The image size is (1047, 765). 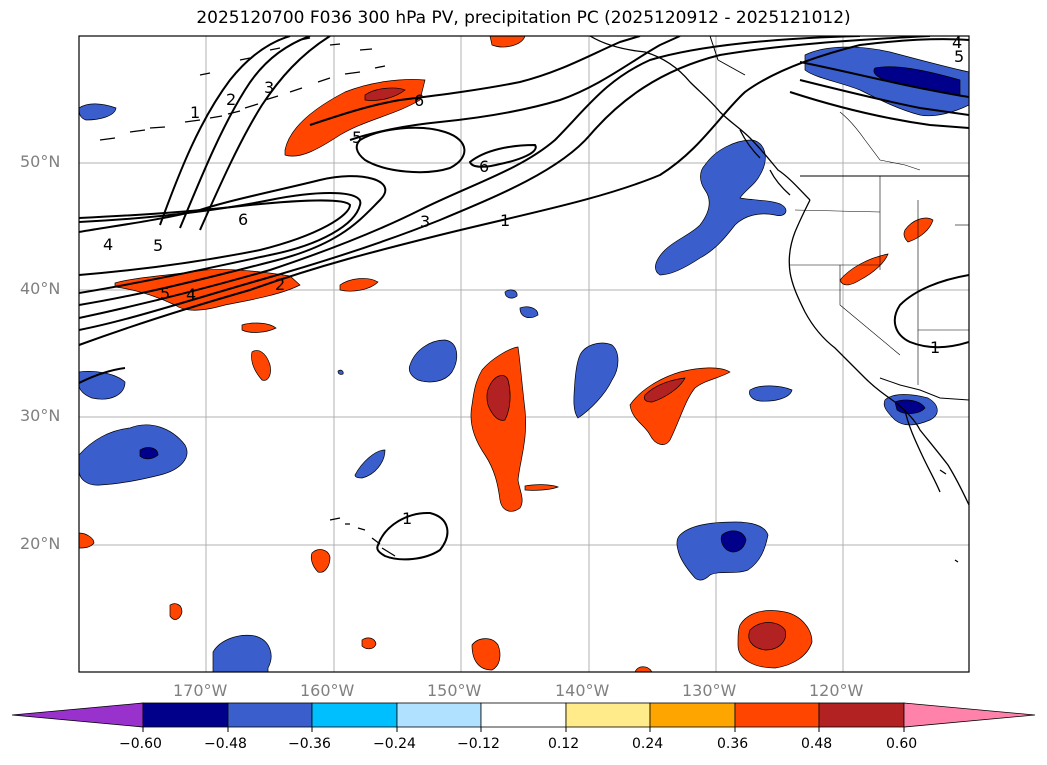 What do you see at coordinates (880, 141) in the screenshot?
I see `state-bc-yukon` at bounding box center [880, 141].